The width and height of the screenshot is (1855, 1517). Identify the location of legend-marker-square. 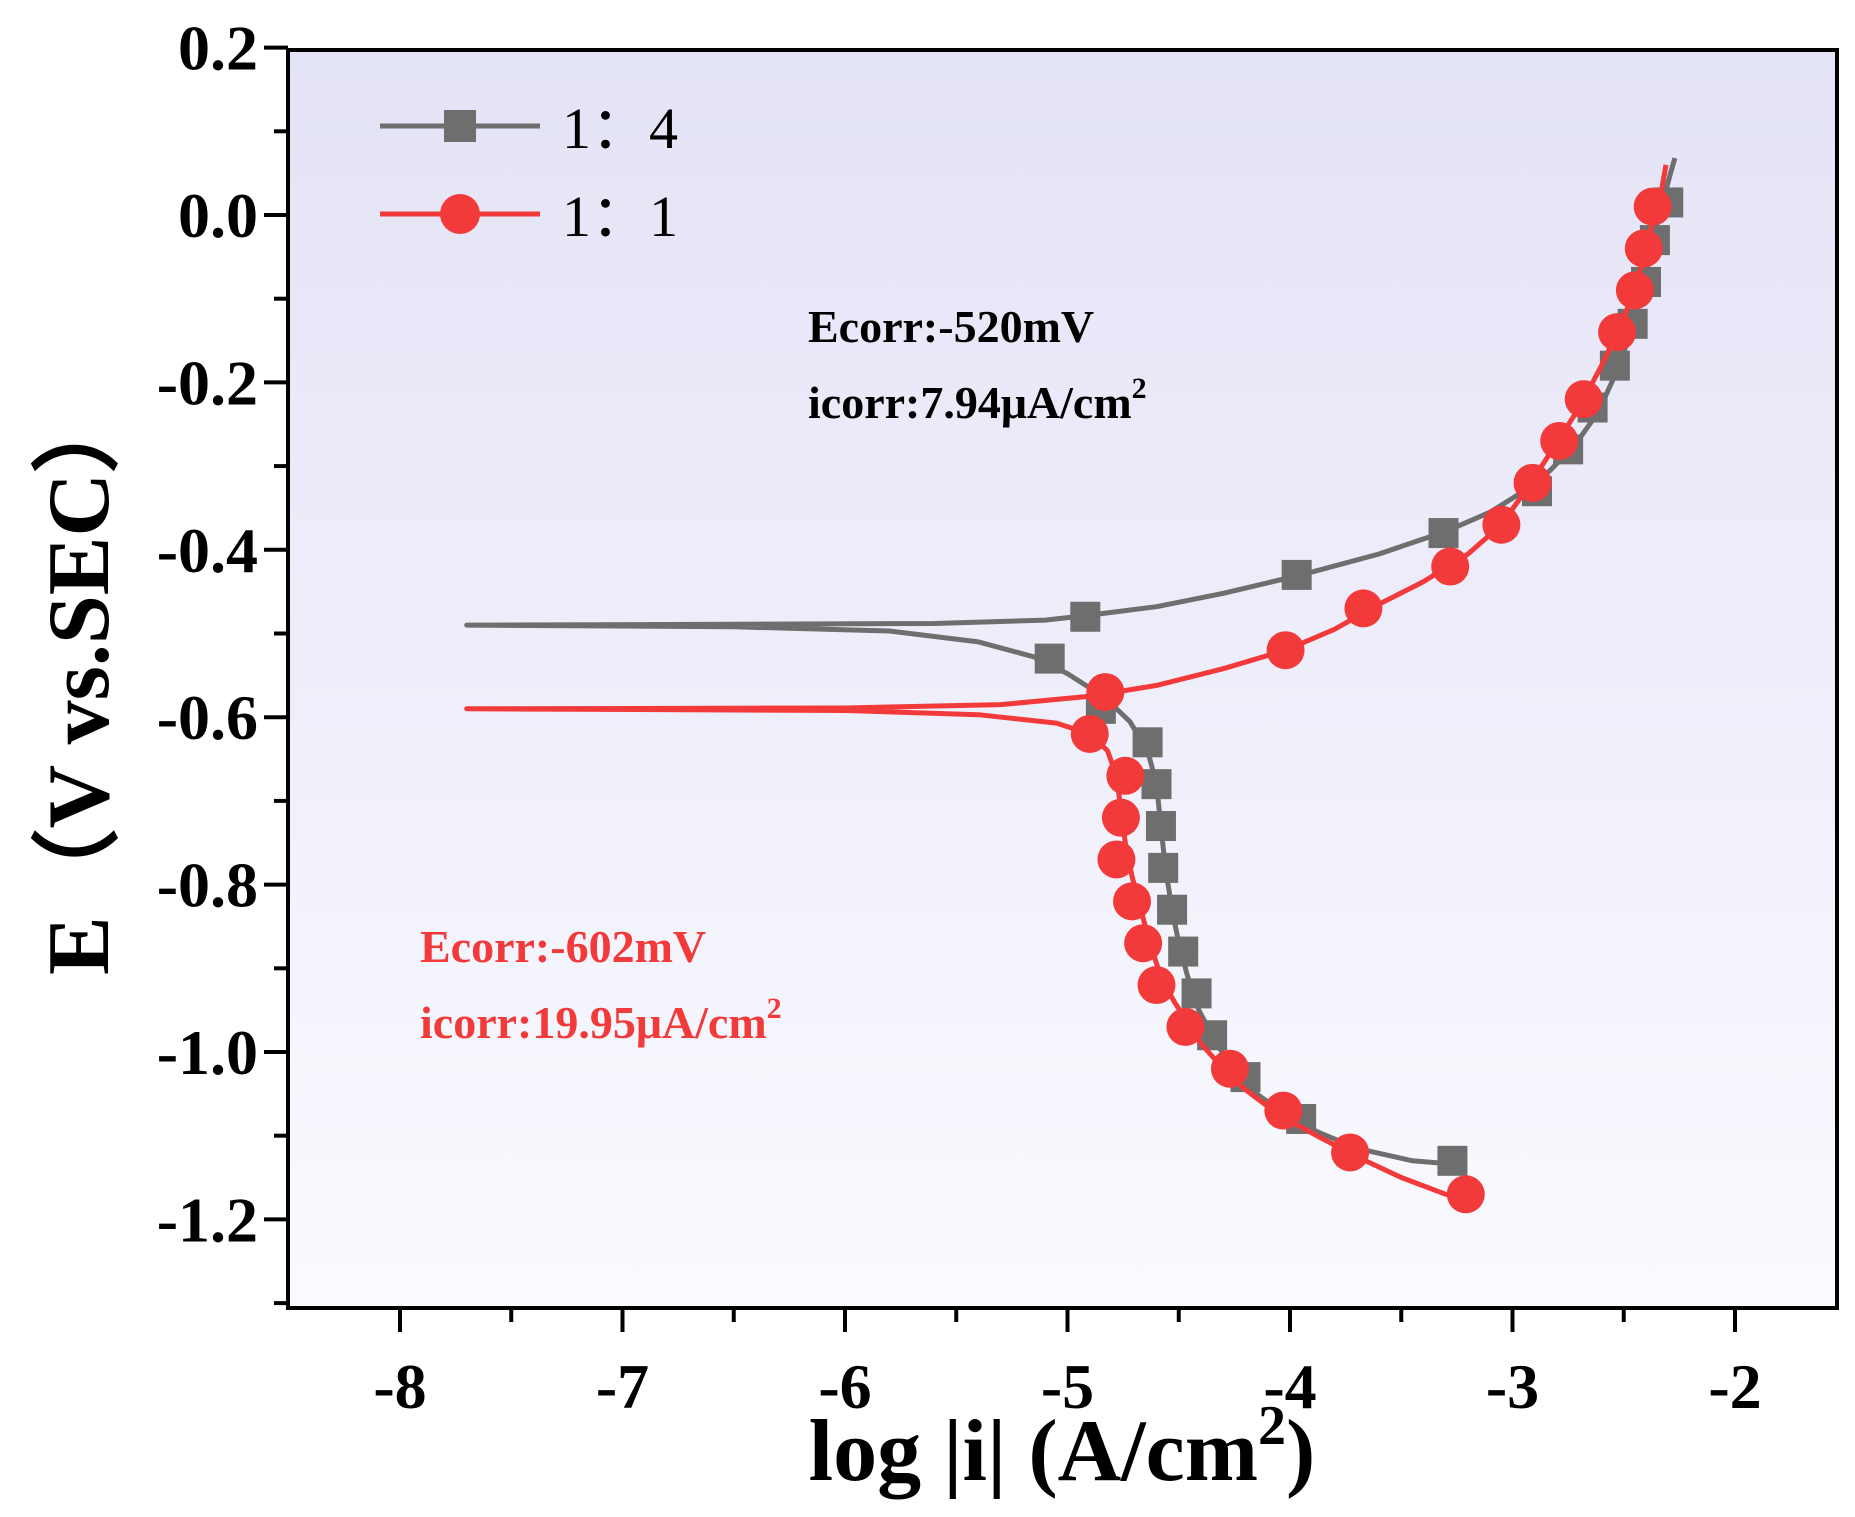
(460, 126).